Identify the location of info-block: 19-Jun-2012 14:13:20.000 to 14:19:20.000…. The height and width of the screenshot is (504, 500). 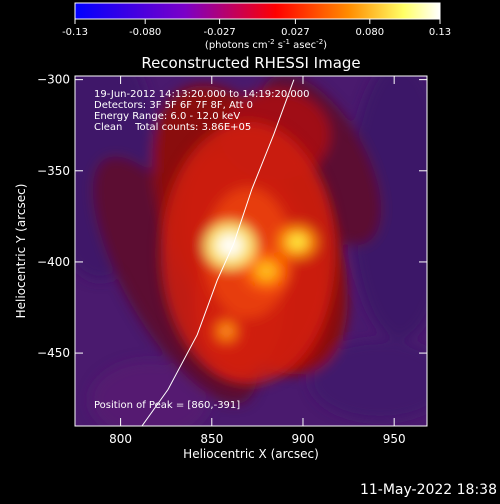
(202, 111).